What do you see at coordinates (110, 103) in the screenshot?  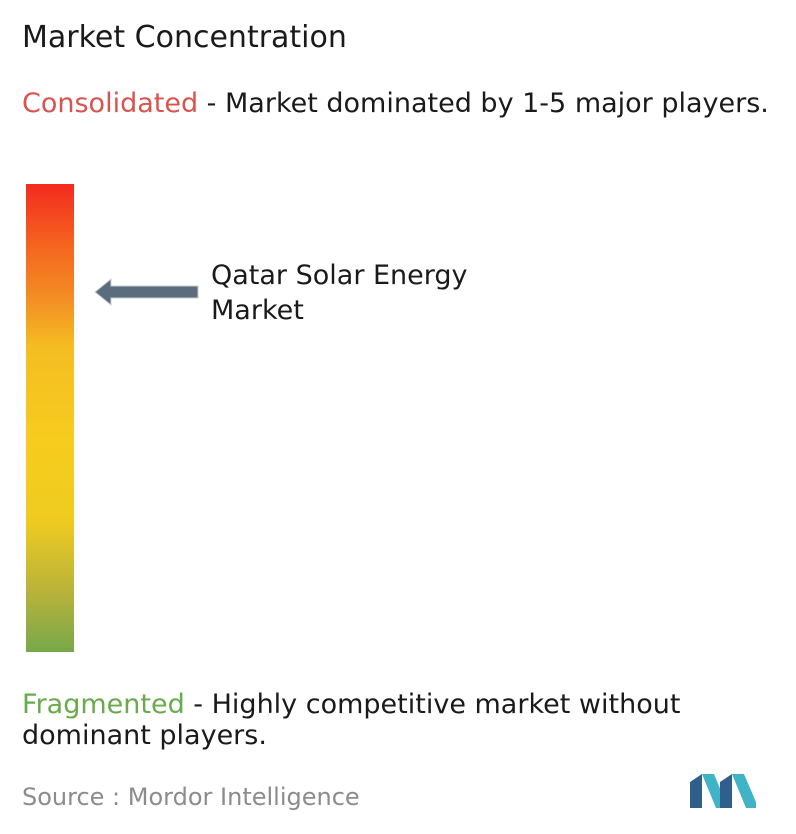 I see `consolidated-keyword: Consolidated` at bounding box center [110, 103].